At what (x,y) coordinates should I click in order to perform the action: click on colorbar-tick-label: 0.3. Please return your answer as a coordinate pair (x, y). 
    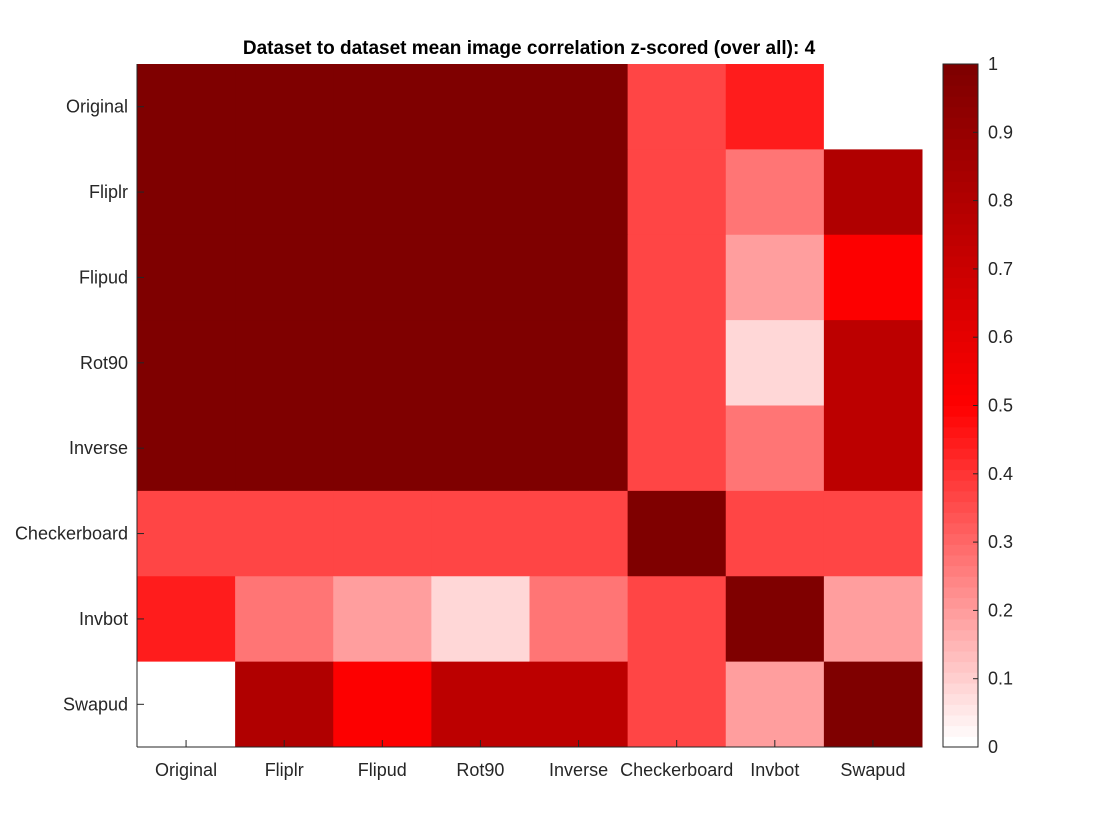
    Looking at the image, I should click on (1000, 542).